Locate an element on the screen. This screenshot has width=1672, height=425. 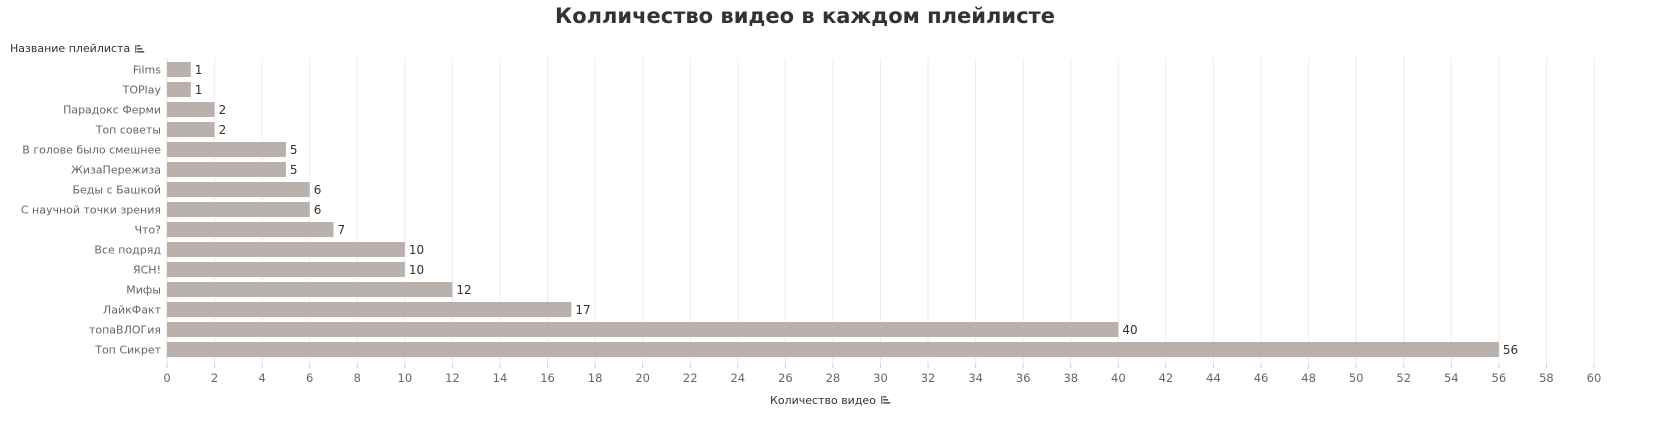
category-label: ЯСН! is located at coordinates (147, 270).